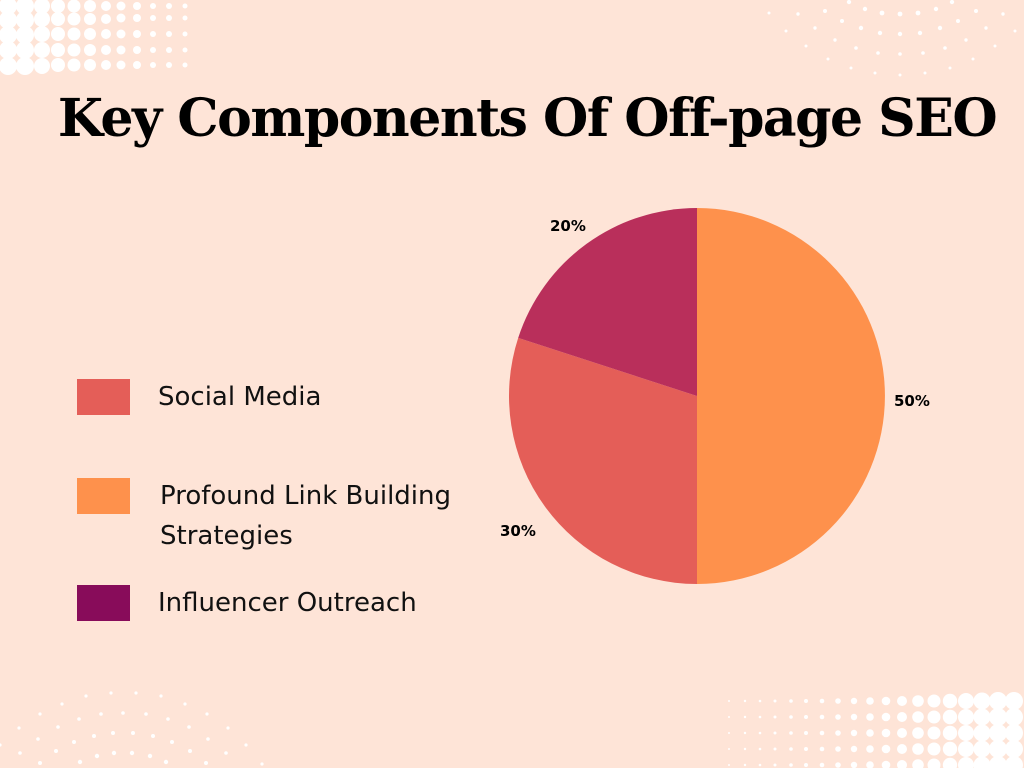 Image resolution: width=1024 pixels, height=768 pixels. Describe the element at coordinates (527, 118) in the screenshot. I see `chart-title: Key Components Of Off-page SEO` at that location.